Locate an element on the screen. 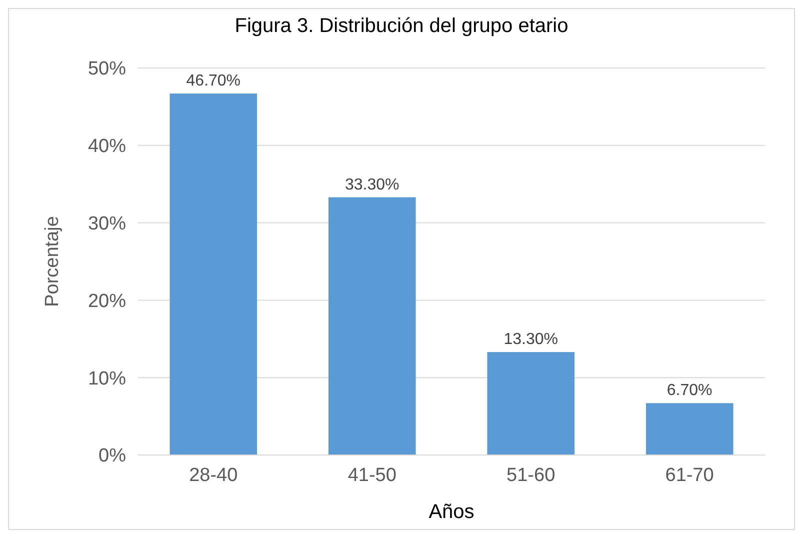  x-tick-label: 61-70 is located at coordinates (689, 475).